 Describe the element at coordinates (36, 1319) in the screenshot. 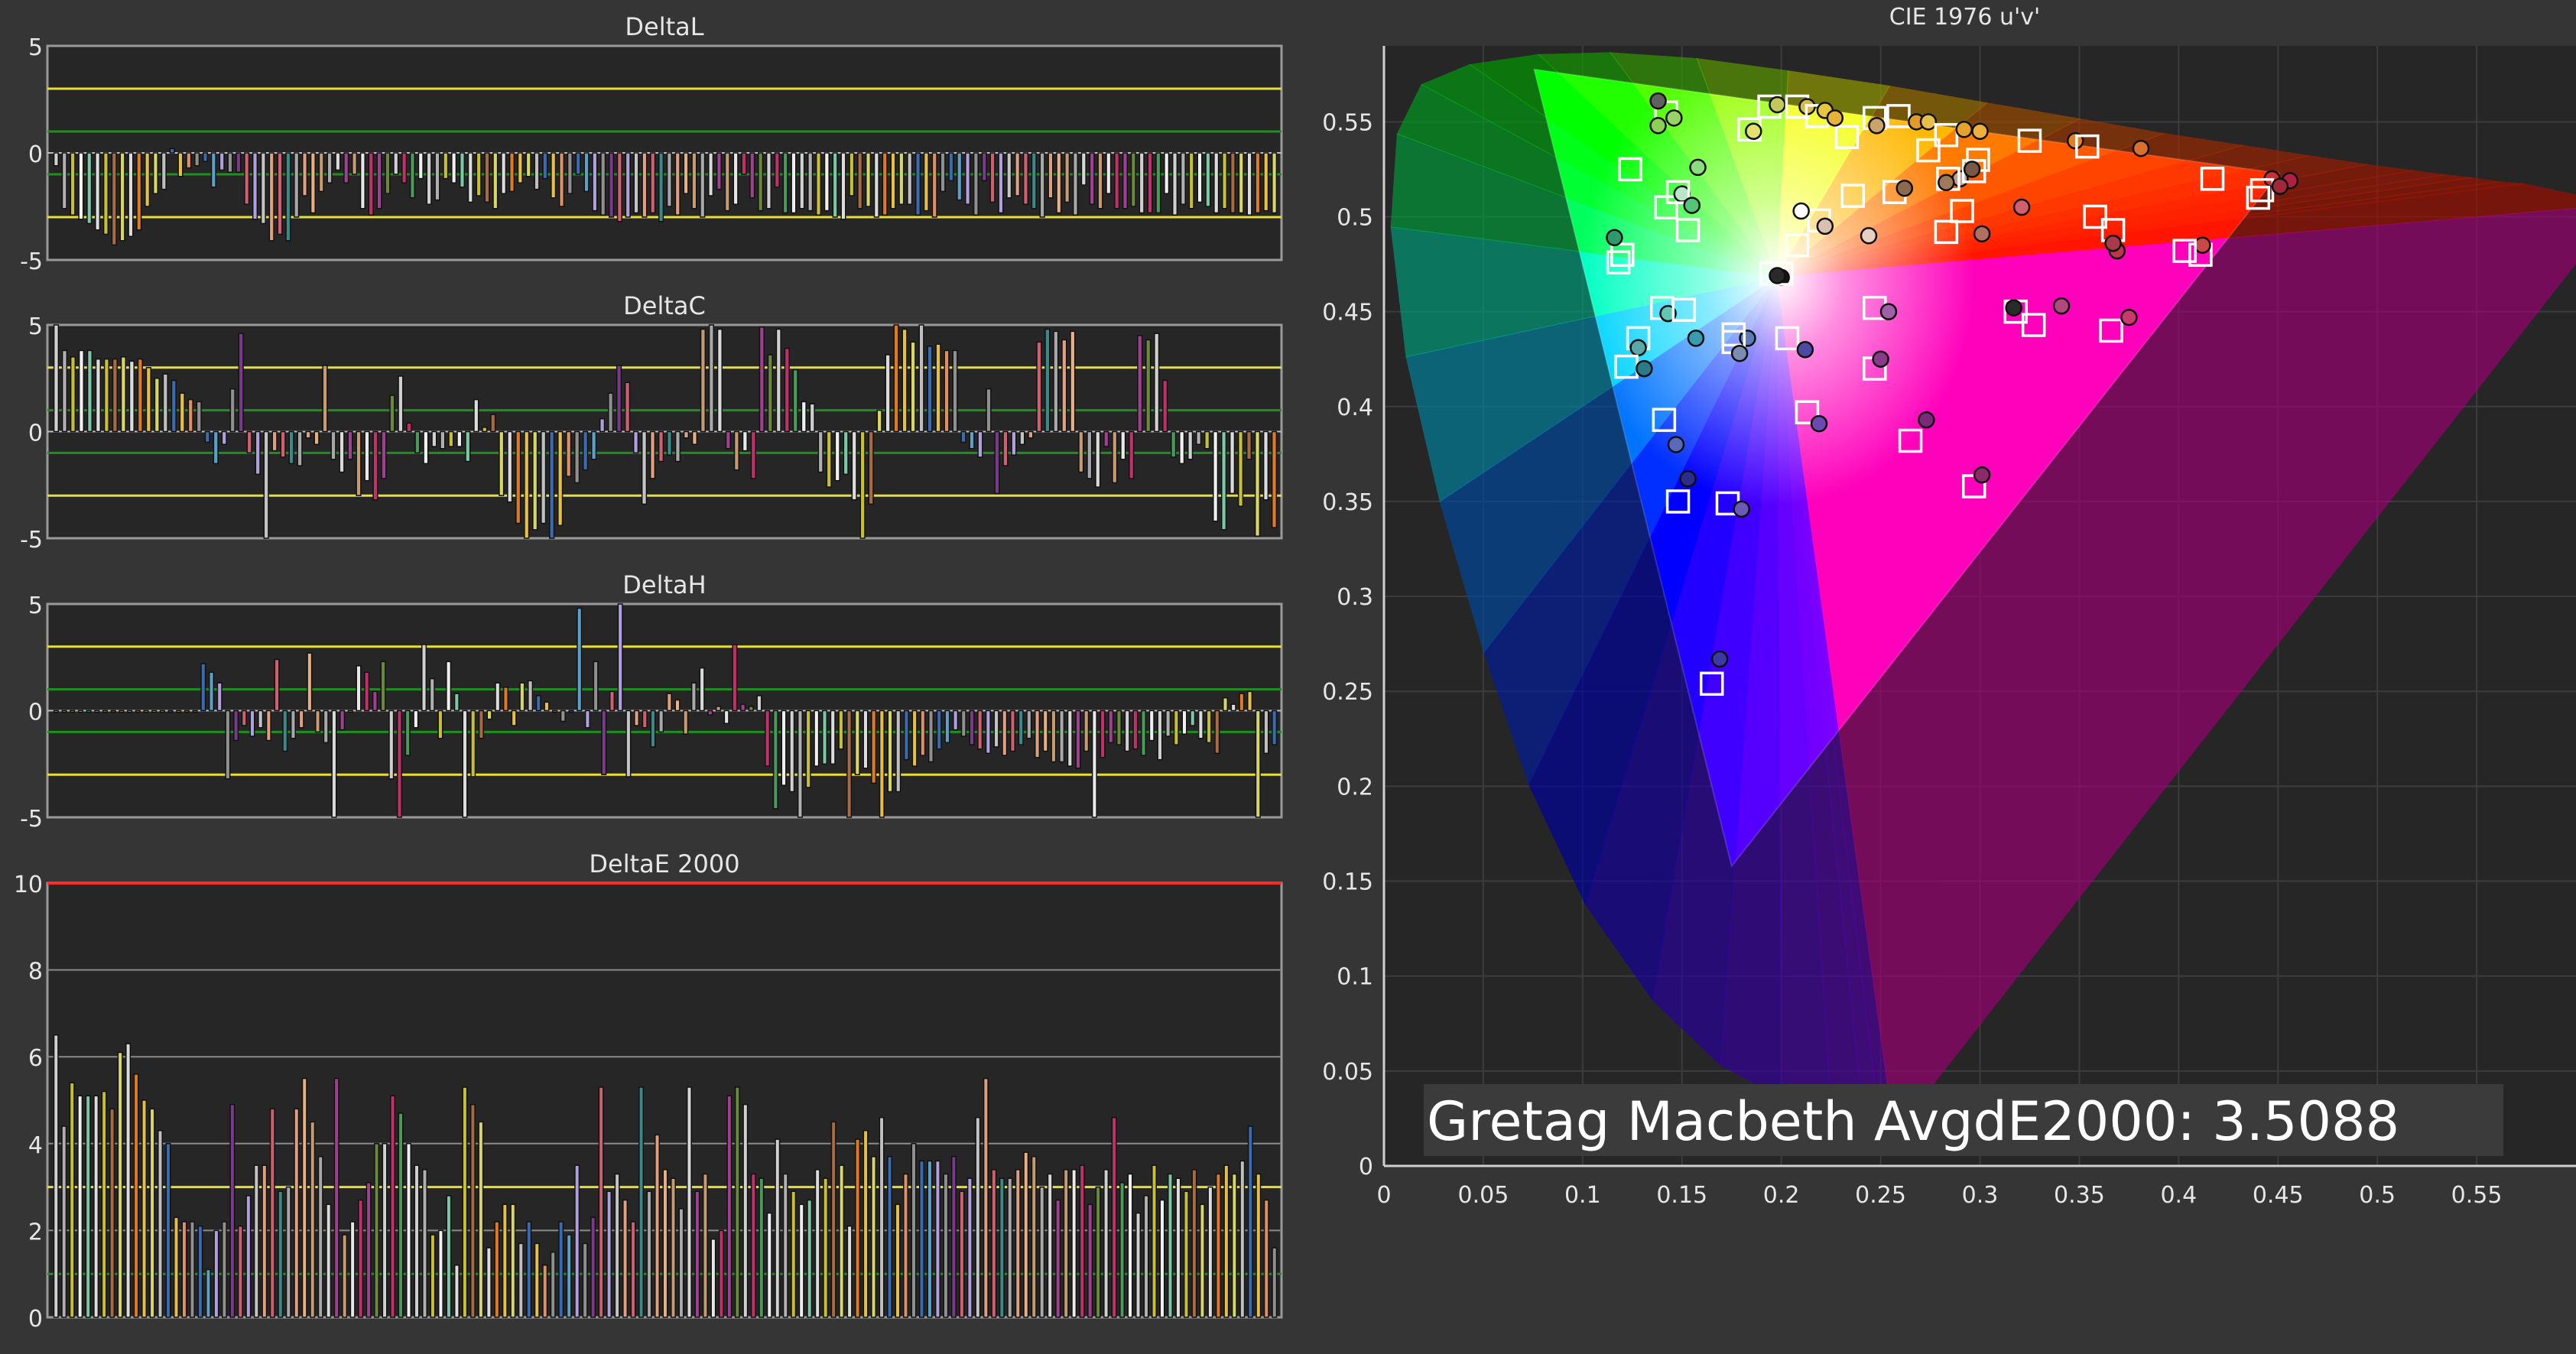

I see `y-tick-label: 0` at that location.